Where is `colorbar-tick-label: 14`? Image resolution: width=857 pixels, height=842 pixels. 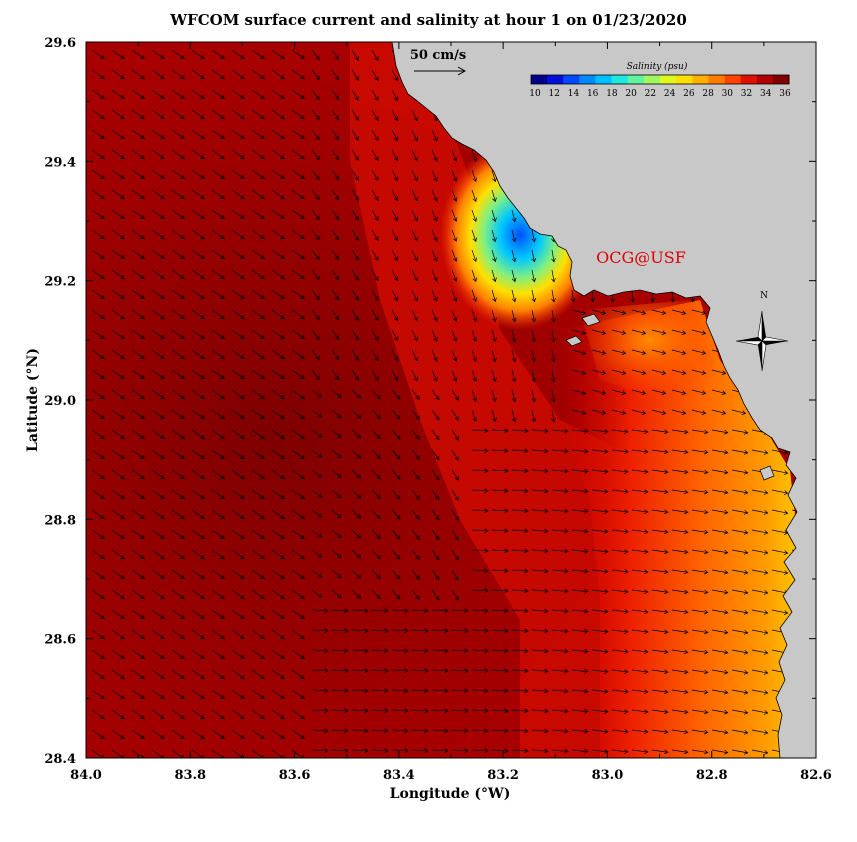
colorbar-tick-label: 14 is located at coordinates (574, 94).